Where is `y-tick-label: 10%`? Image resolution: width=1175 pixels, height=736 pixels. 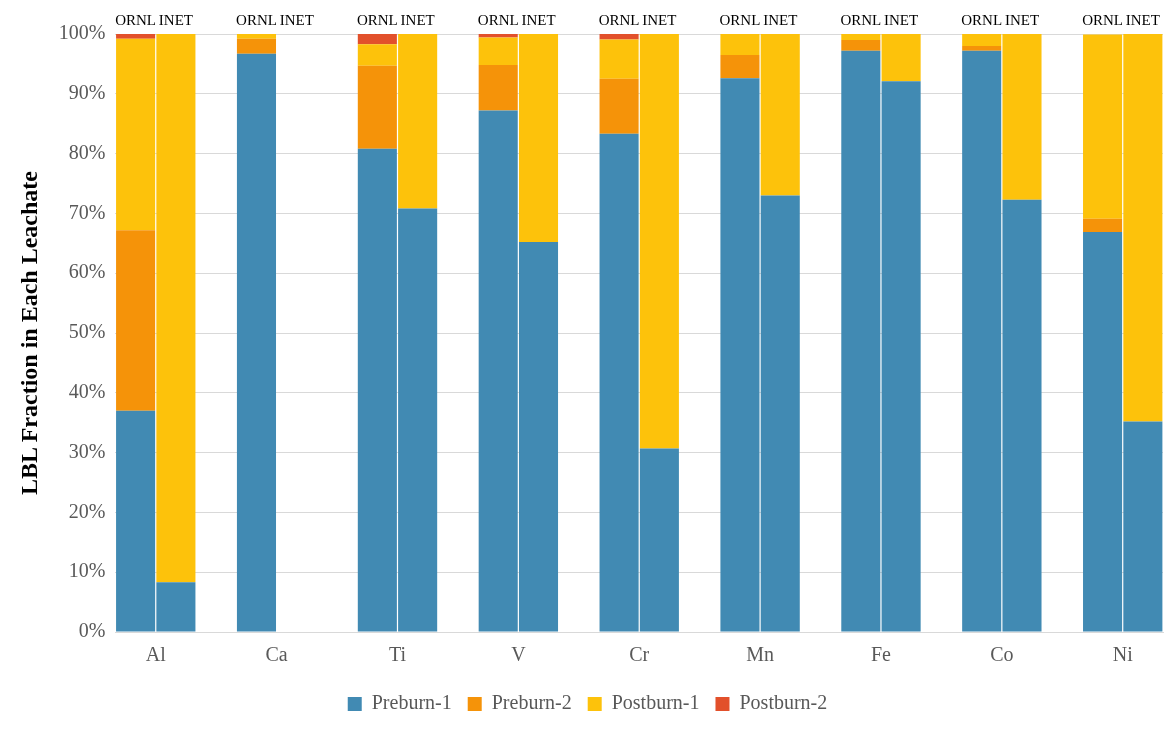
y-tick-label: 10% is located at coordinates (87, 570).